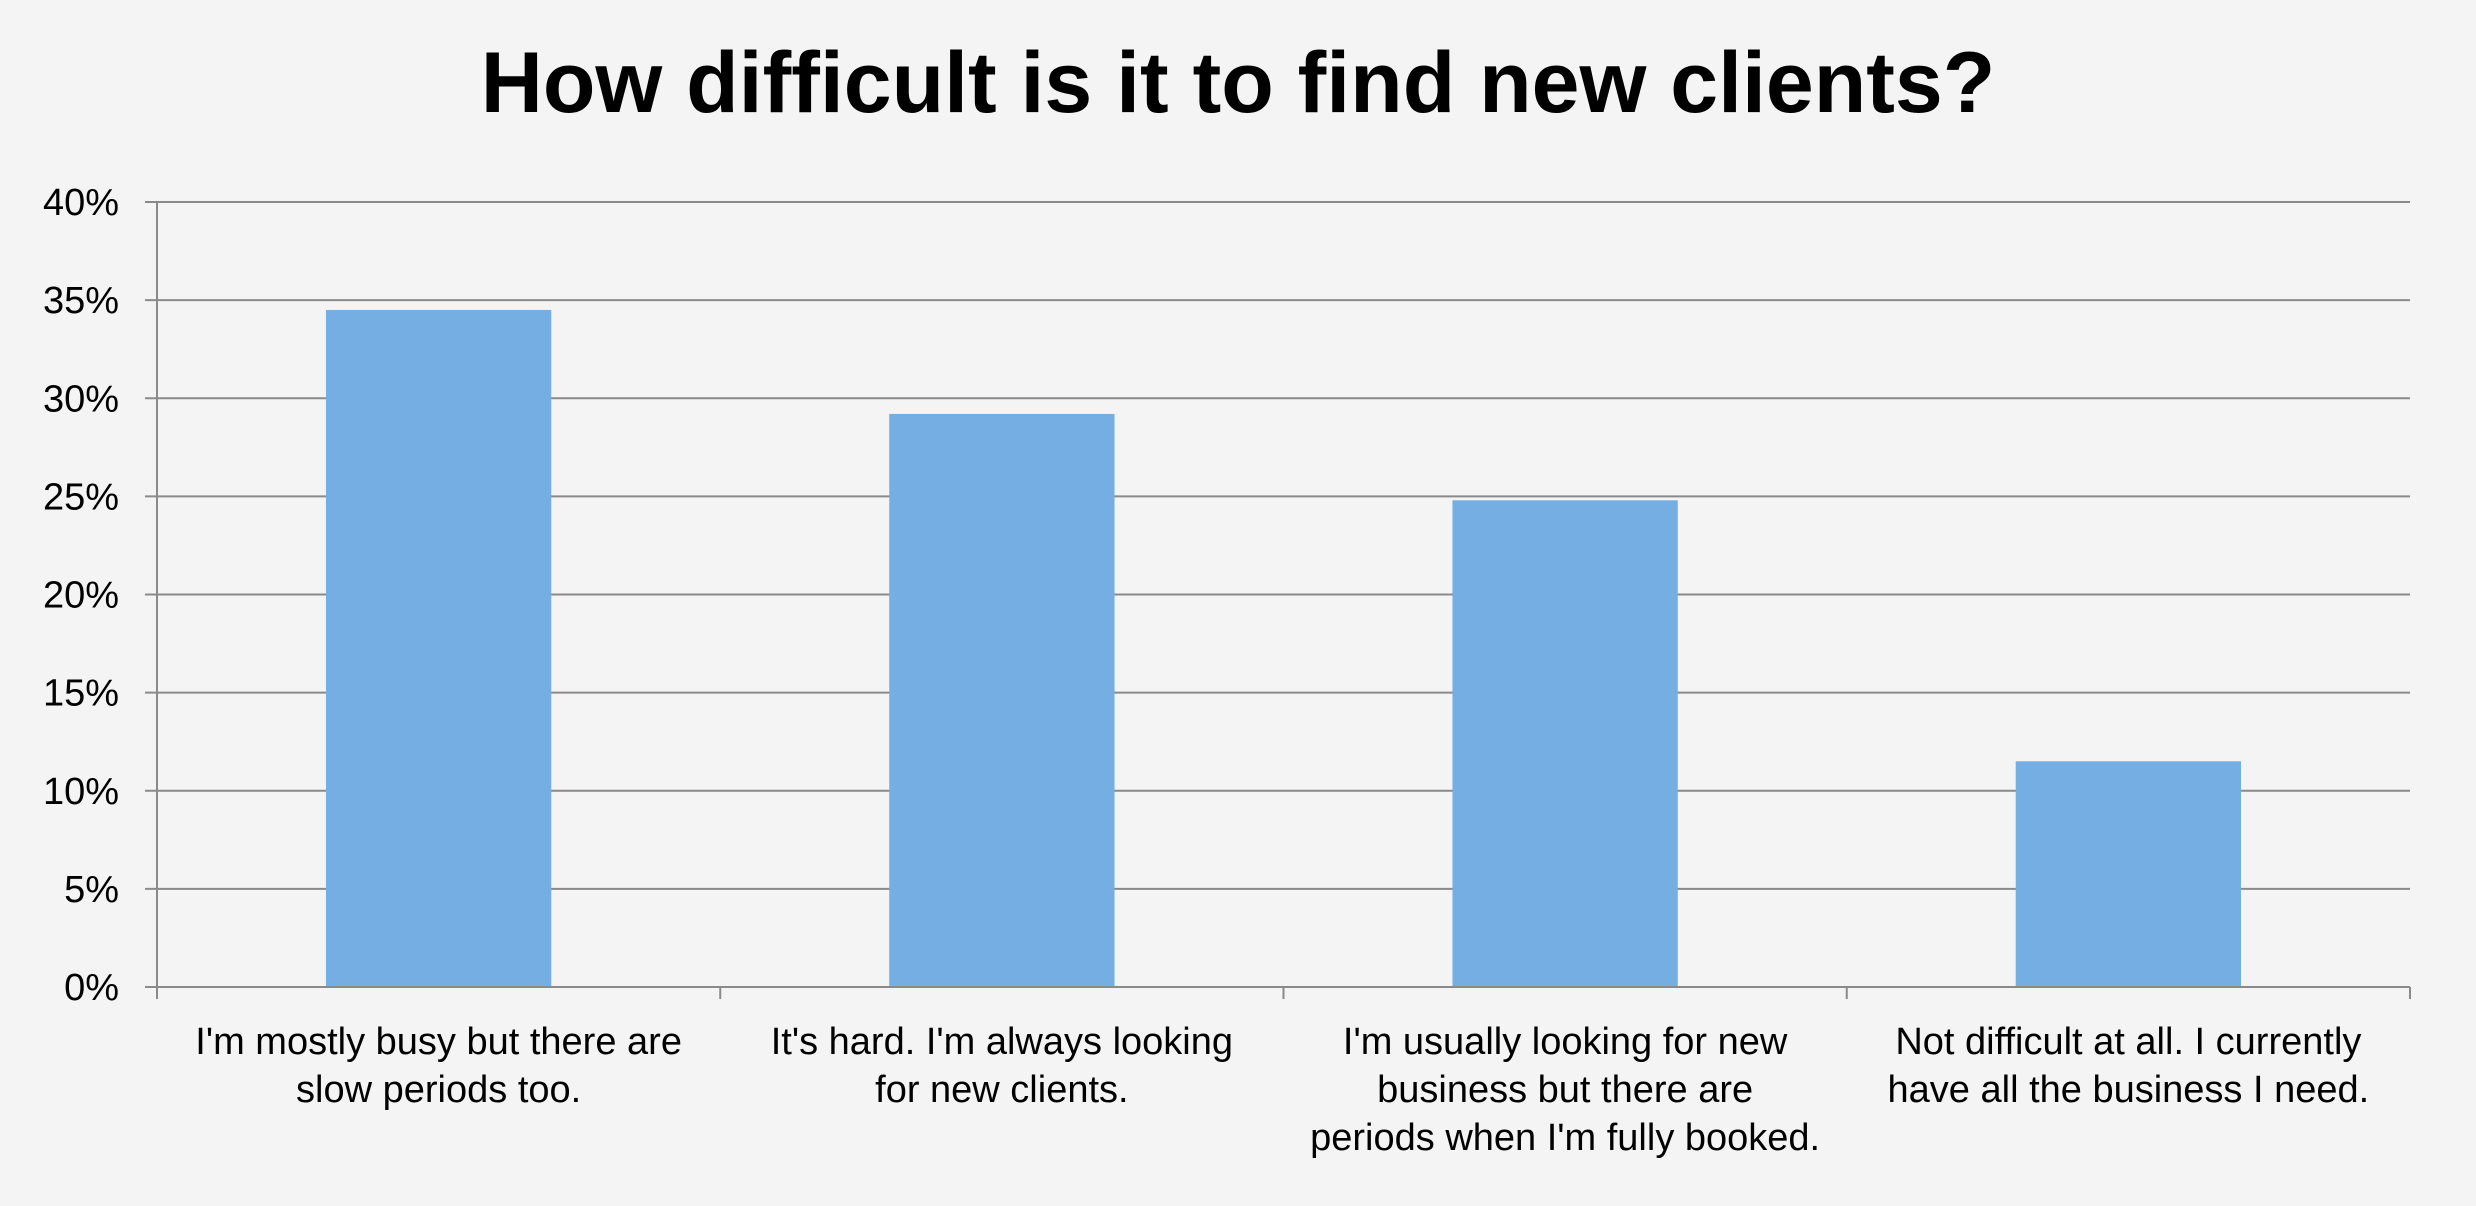 The height and width of the screenshot is (1206, 2476). I want to click on y-tick-label: 30%, so click(81, 399).